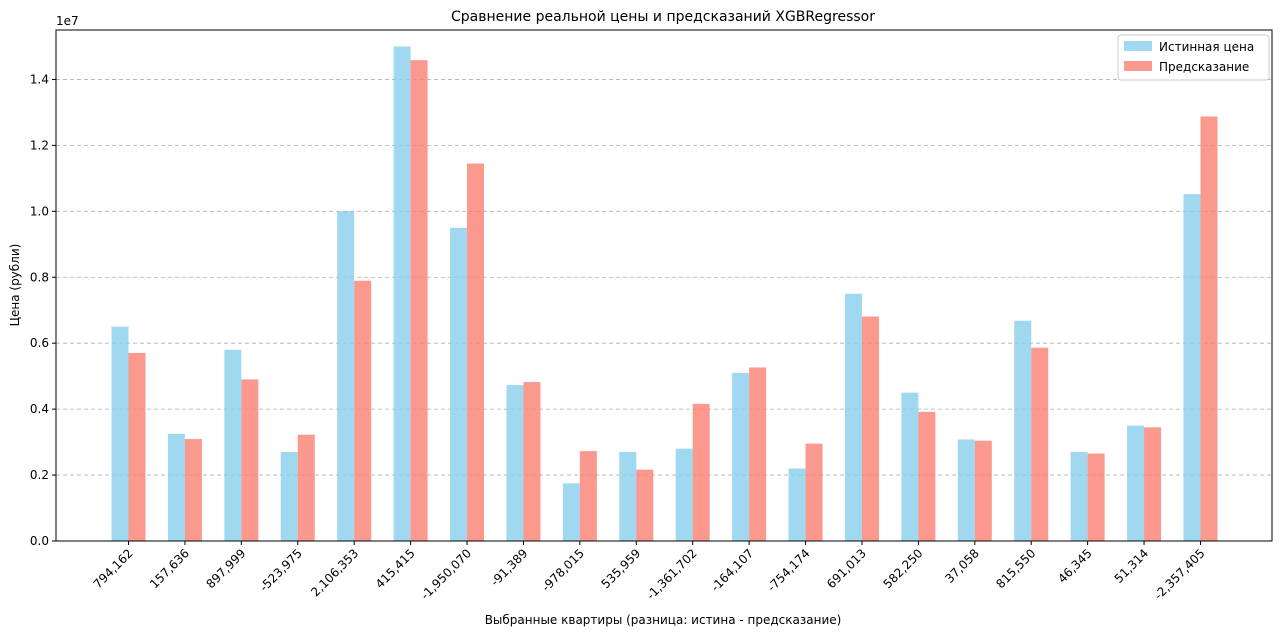 This screenshot has height=635, width=1280. I want to click on y-scale-label: 1e7, so click(67, 21).